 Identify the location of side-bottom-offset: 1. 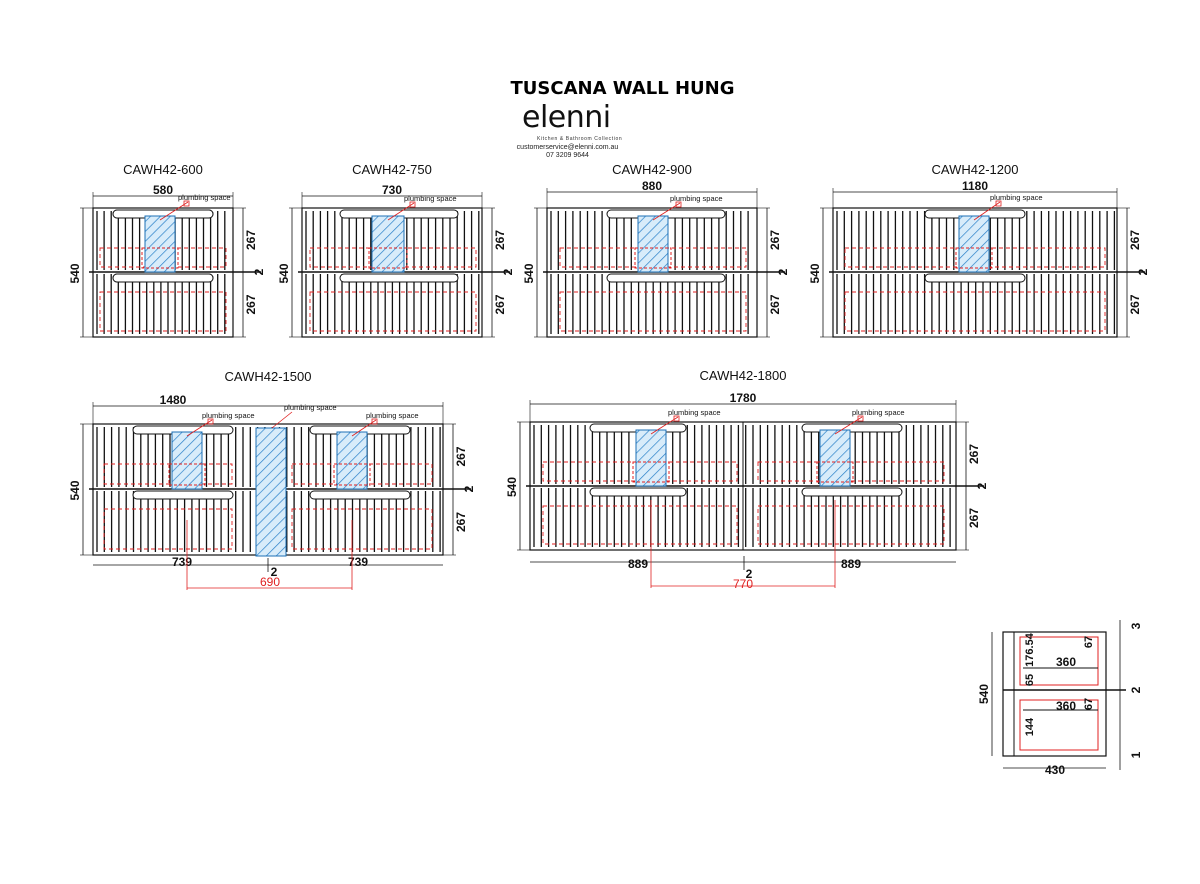
(1136, 754).